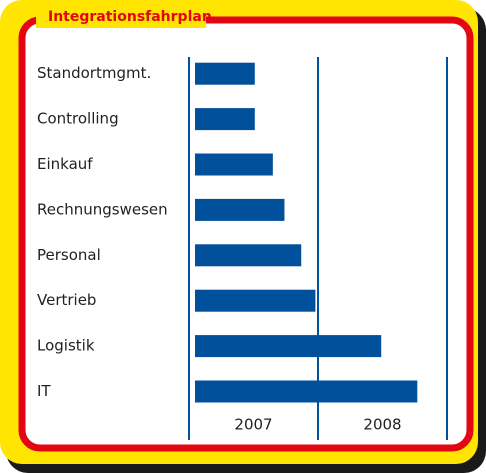  What do you see at coordinates (253, 425) in the screenshot?
I see `x-tick-label: 2007` at bounding box center [253, 425].